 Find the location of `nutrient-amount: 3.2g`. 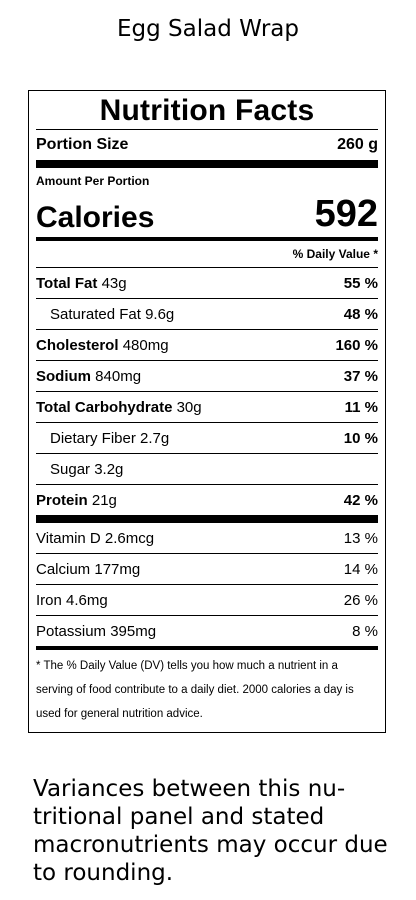

nutrient-amount: 3.2g is located at coordinates (109, 469).